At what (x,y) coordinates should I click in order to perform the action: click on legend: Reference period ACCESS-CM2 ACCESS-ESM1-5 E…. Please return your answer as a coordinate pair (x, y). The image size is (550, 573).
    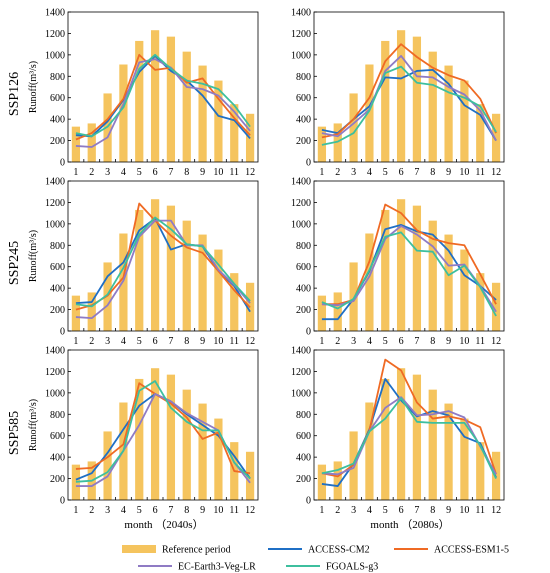
    Looking at the image, I should click on (315, 559).